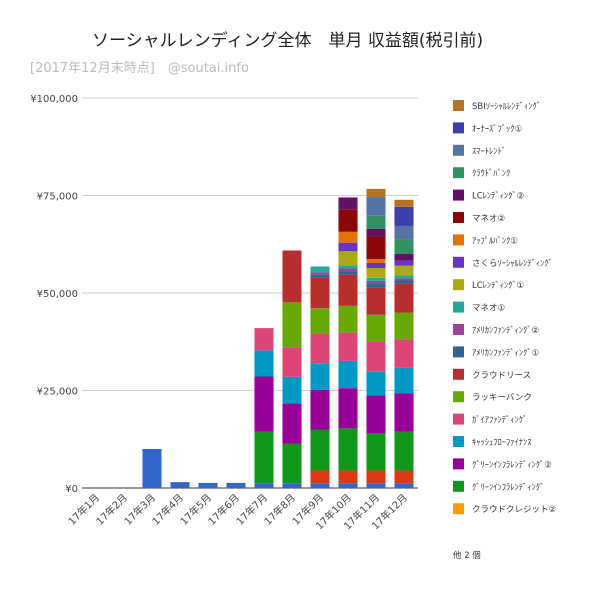 This screenshot has width=599, height=600. What do you see at coordinates (505, 331) in the screenshot?
I see `legend-label: ｱﾒﾘｶﾝﾌｧﾝﾃﾞｨﾝｸﾞ②` at bounding box center [505, 331].